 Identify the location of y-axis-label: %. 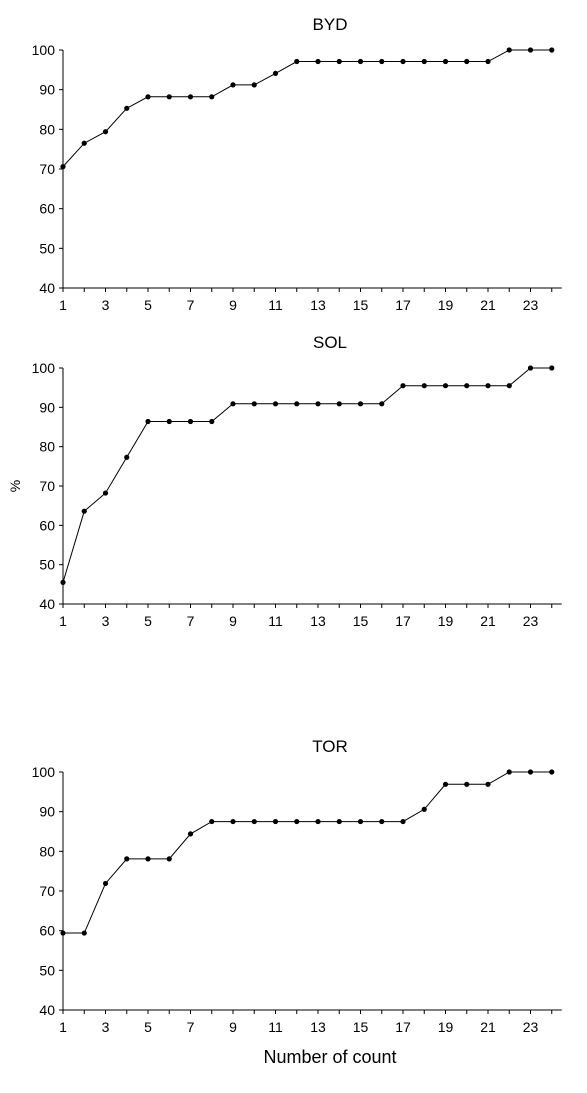
(15, 486).